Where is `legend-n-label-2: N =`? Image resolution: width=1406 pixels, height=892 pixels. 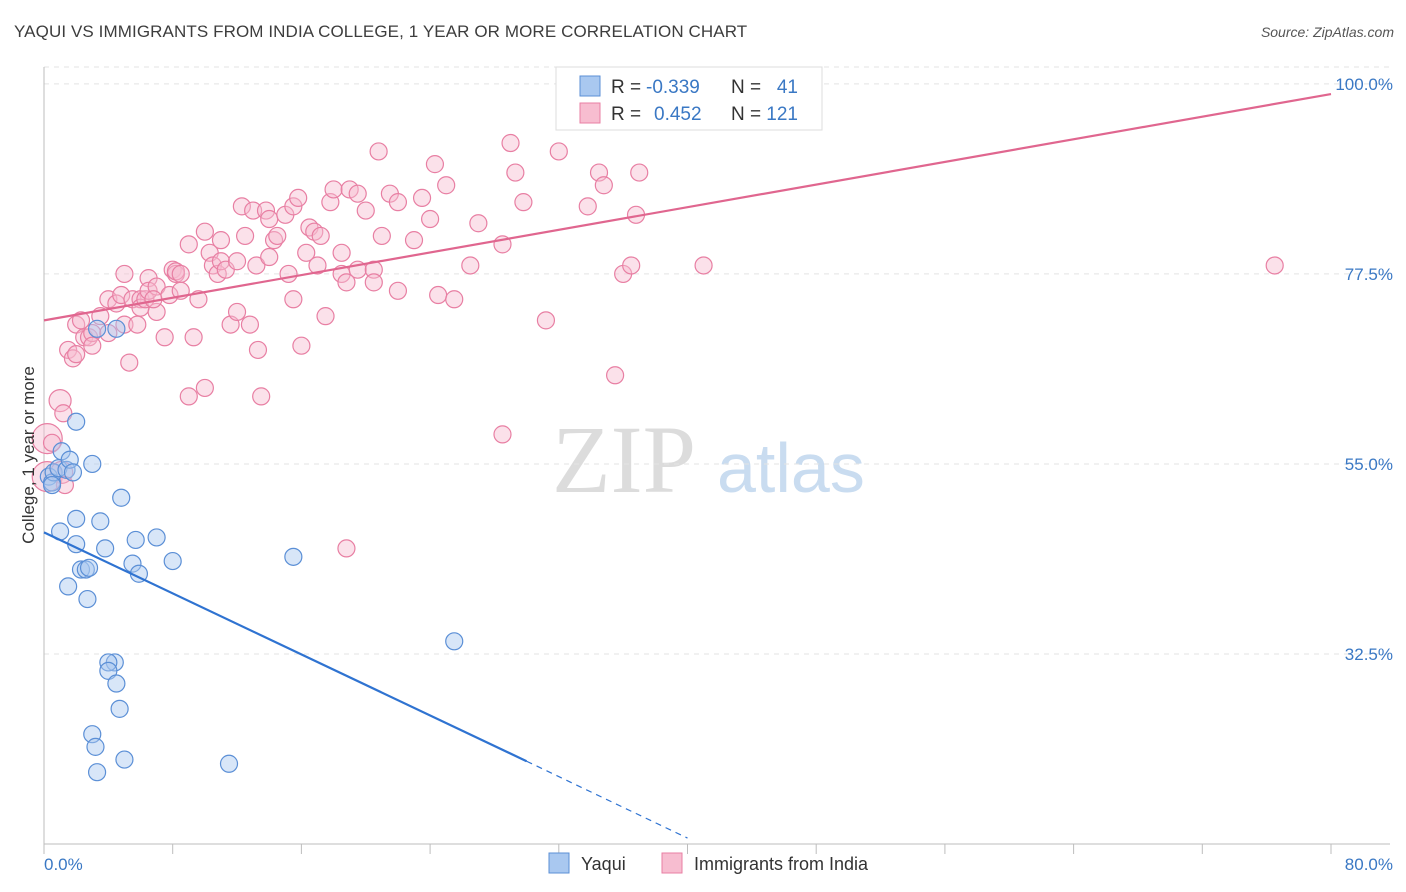 legend-n-label-2: N = is located at coordinates (746, 114).